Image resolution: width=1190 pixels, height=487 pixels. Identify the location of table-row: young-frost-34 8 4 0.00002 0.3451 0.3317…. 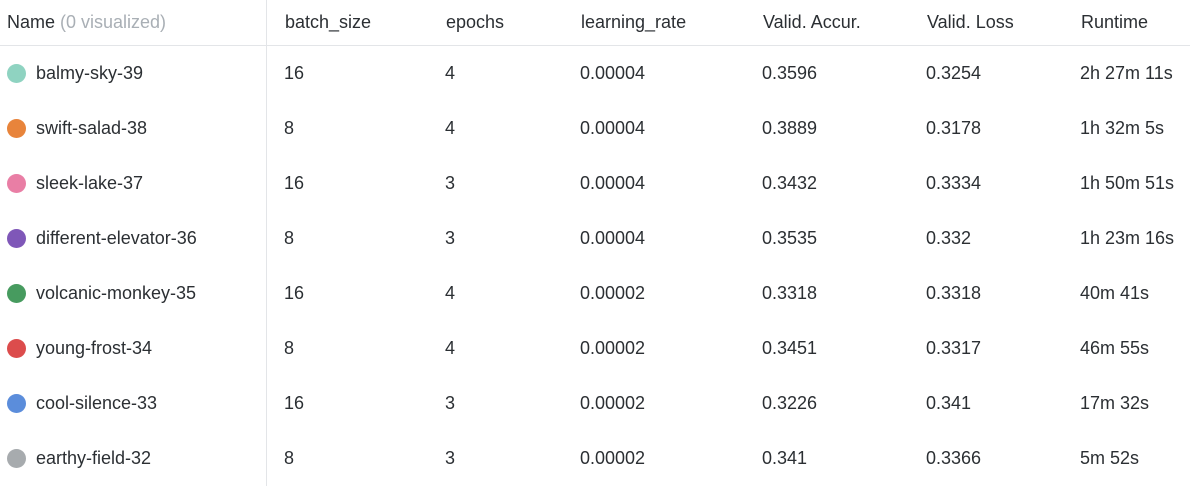
(595, 348).